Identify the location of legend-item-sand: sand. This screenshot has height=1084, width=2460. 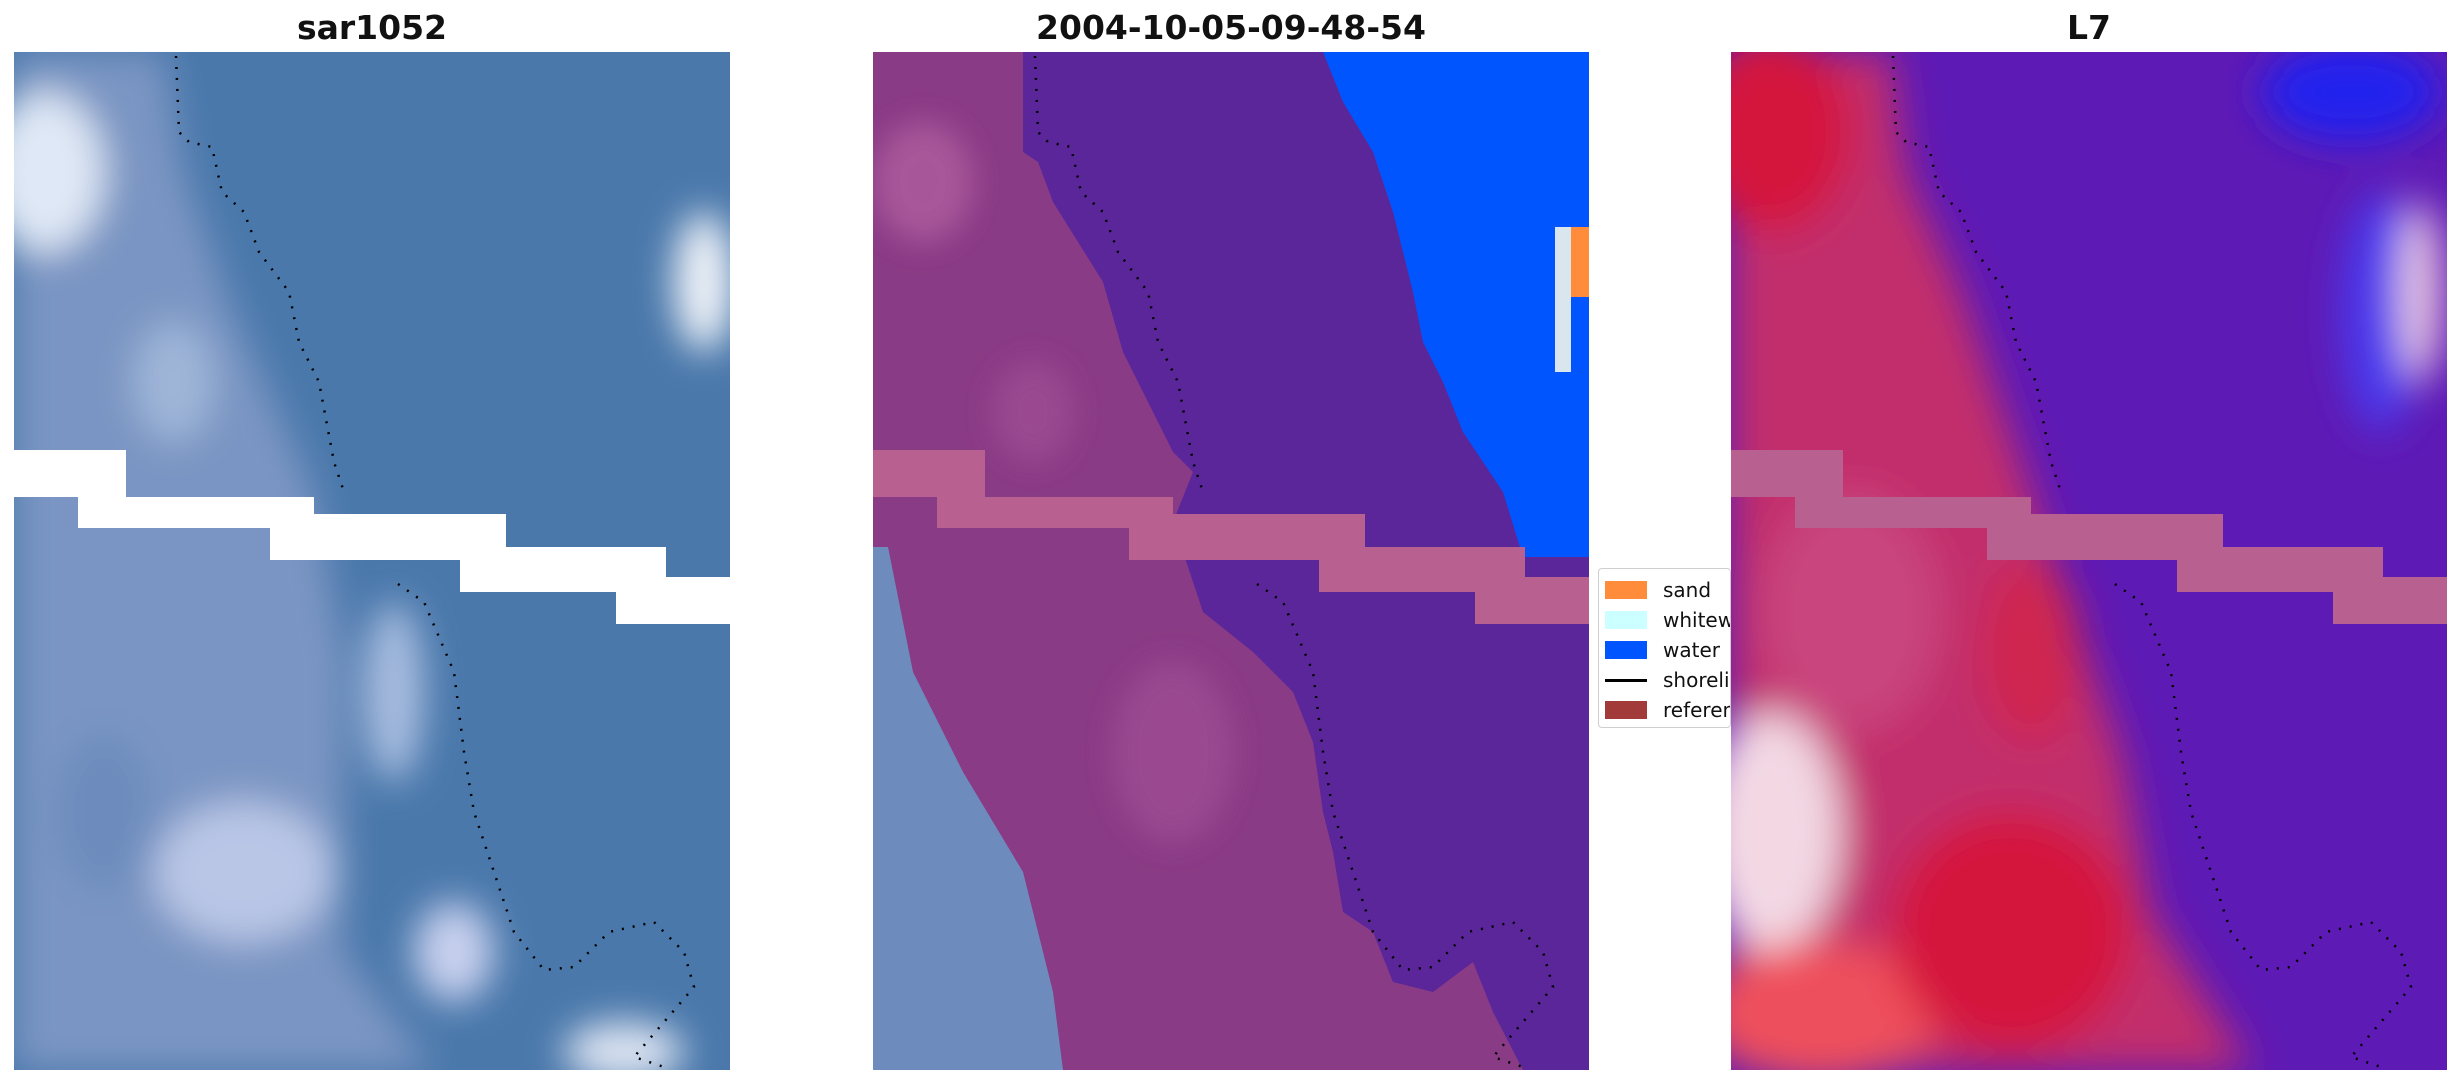
(1658, 590).